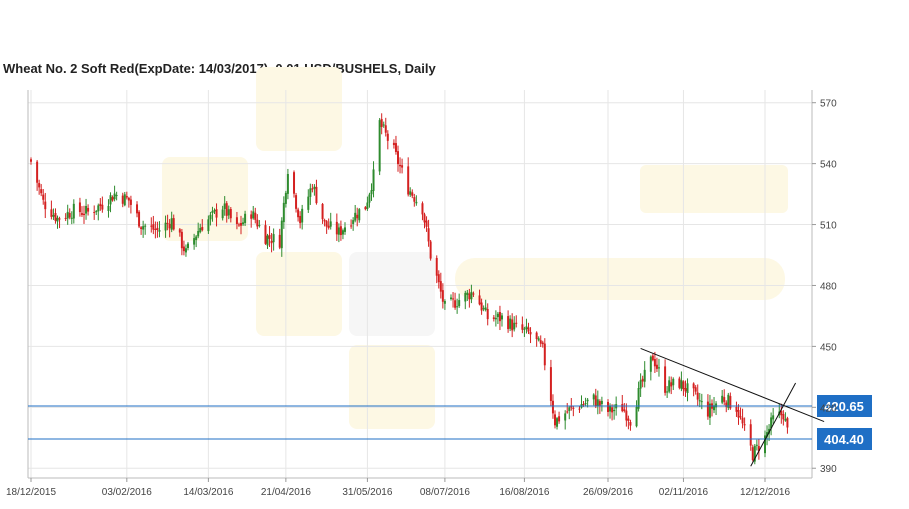 This screenshot has width=909, height=509. Describe the element at coordinates (828, 226) in the screenshot. I see `y-tick-label: 510` at that location.